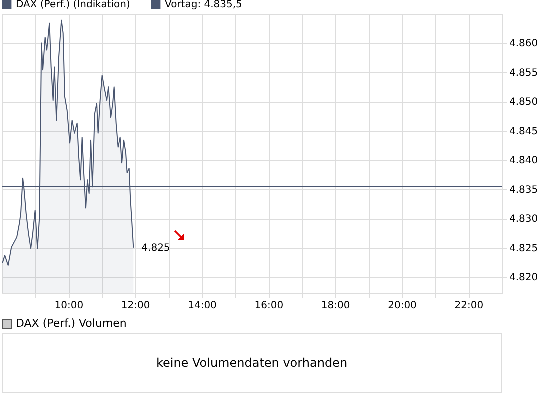 This screenshot has height=395, width=545. I want to click on y-tick-label: 4.845, so click(524, 132).